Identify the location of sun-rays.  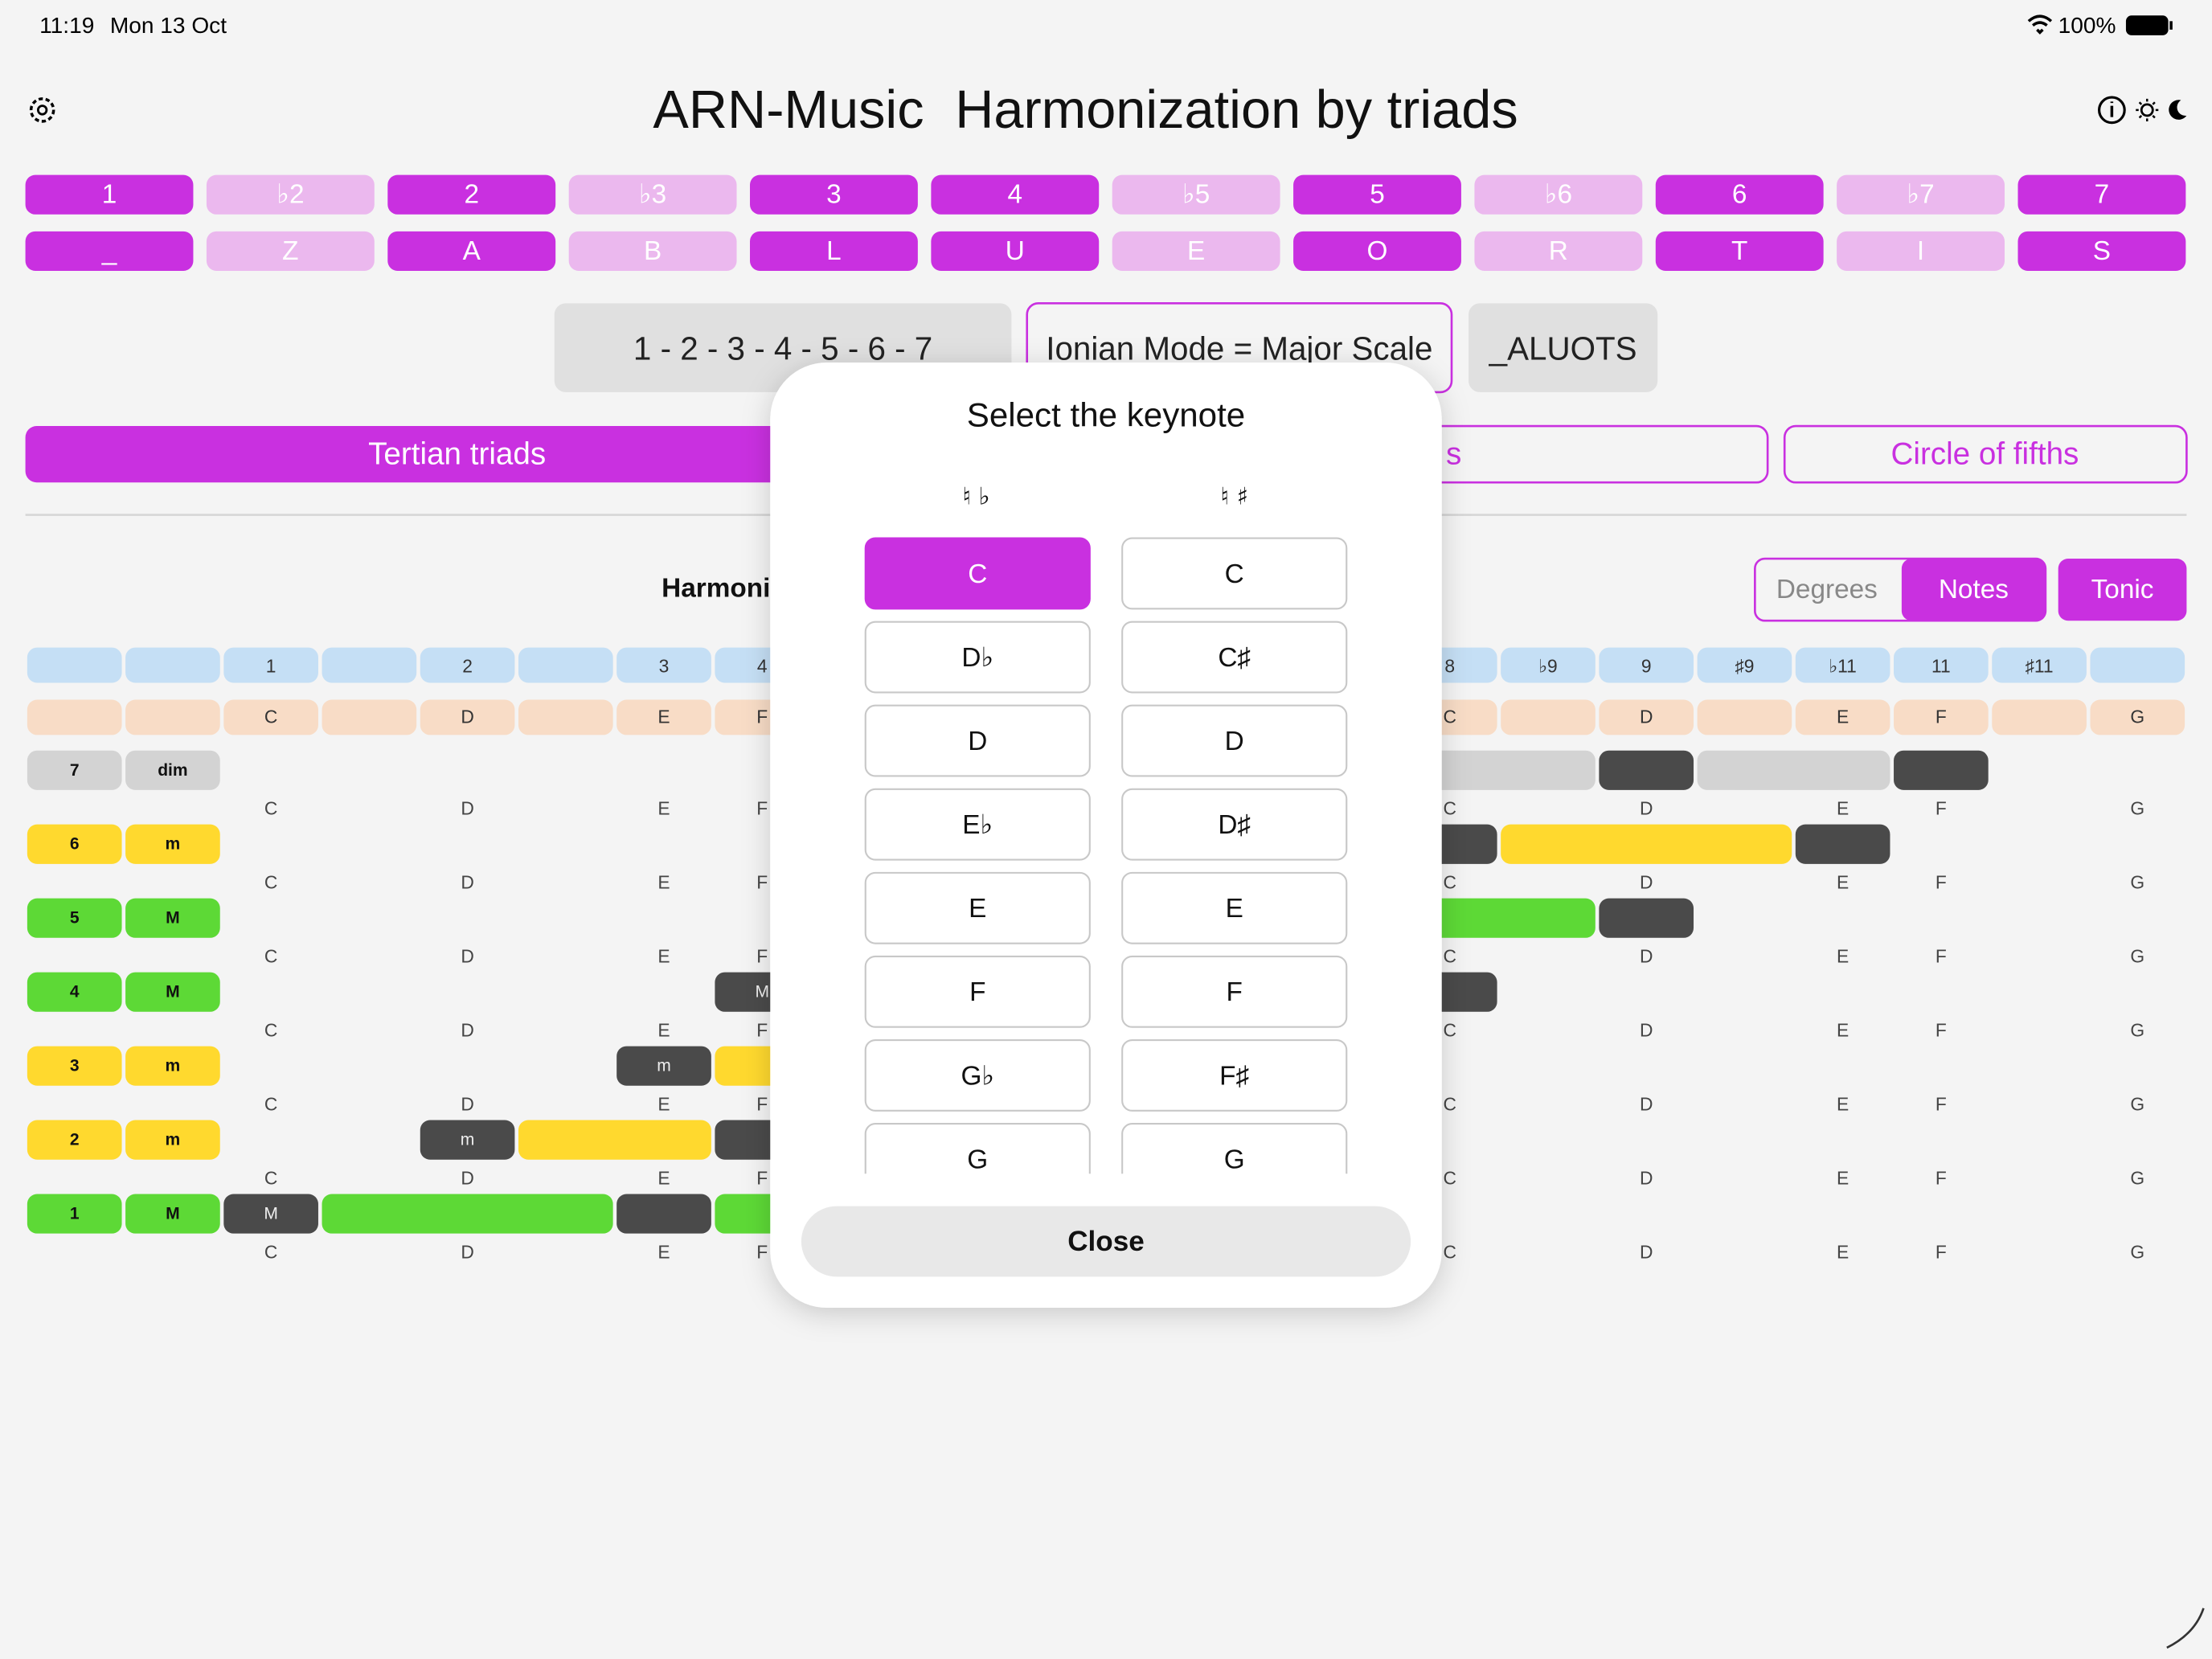
(2147, 109).